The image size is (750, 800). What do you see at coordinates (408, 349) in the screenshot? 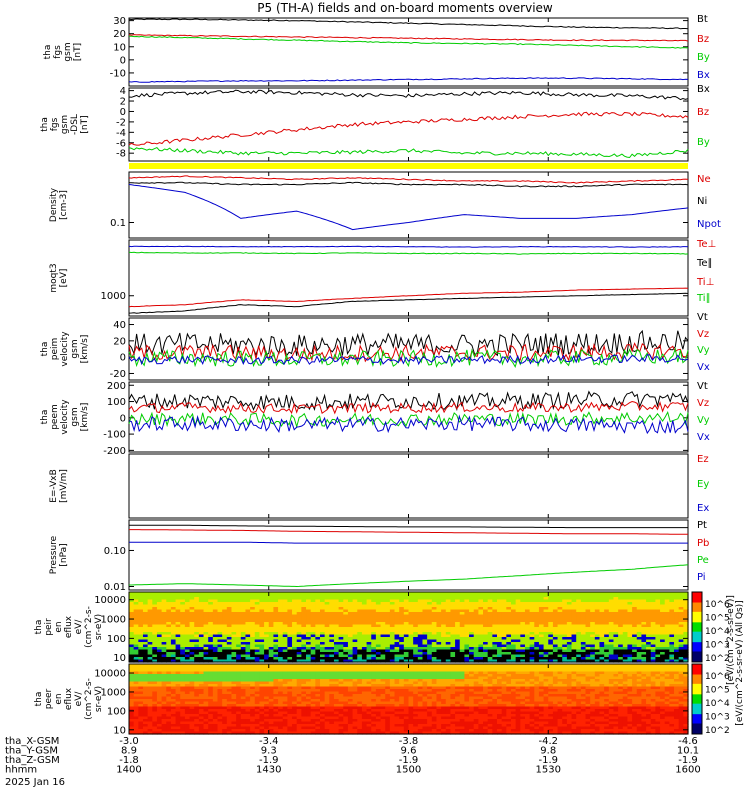
I see `panel-frame` at bounding box center [408, 349].